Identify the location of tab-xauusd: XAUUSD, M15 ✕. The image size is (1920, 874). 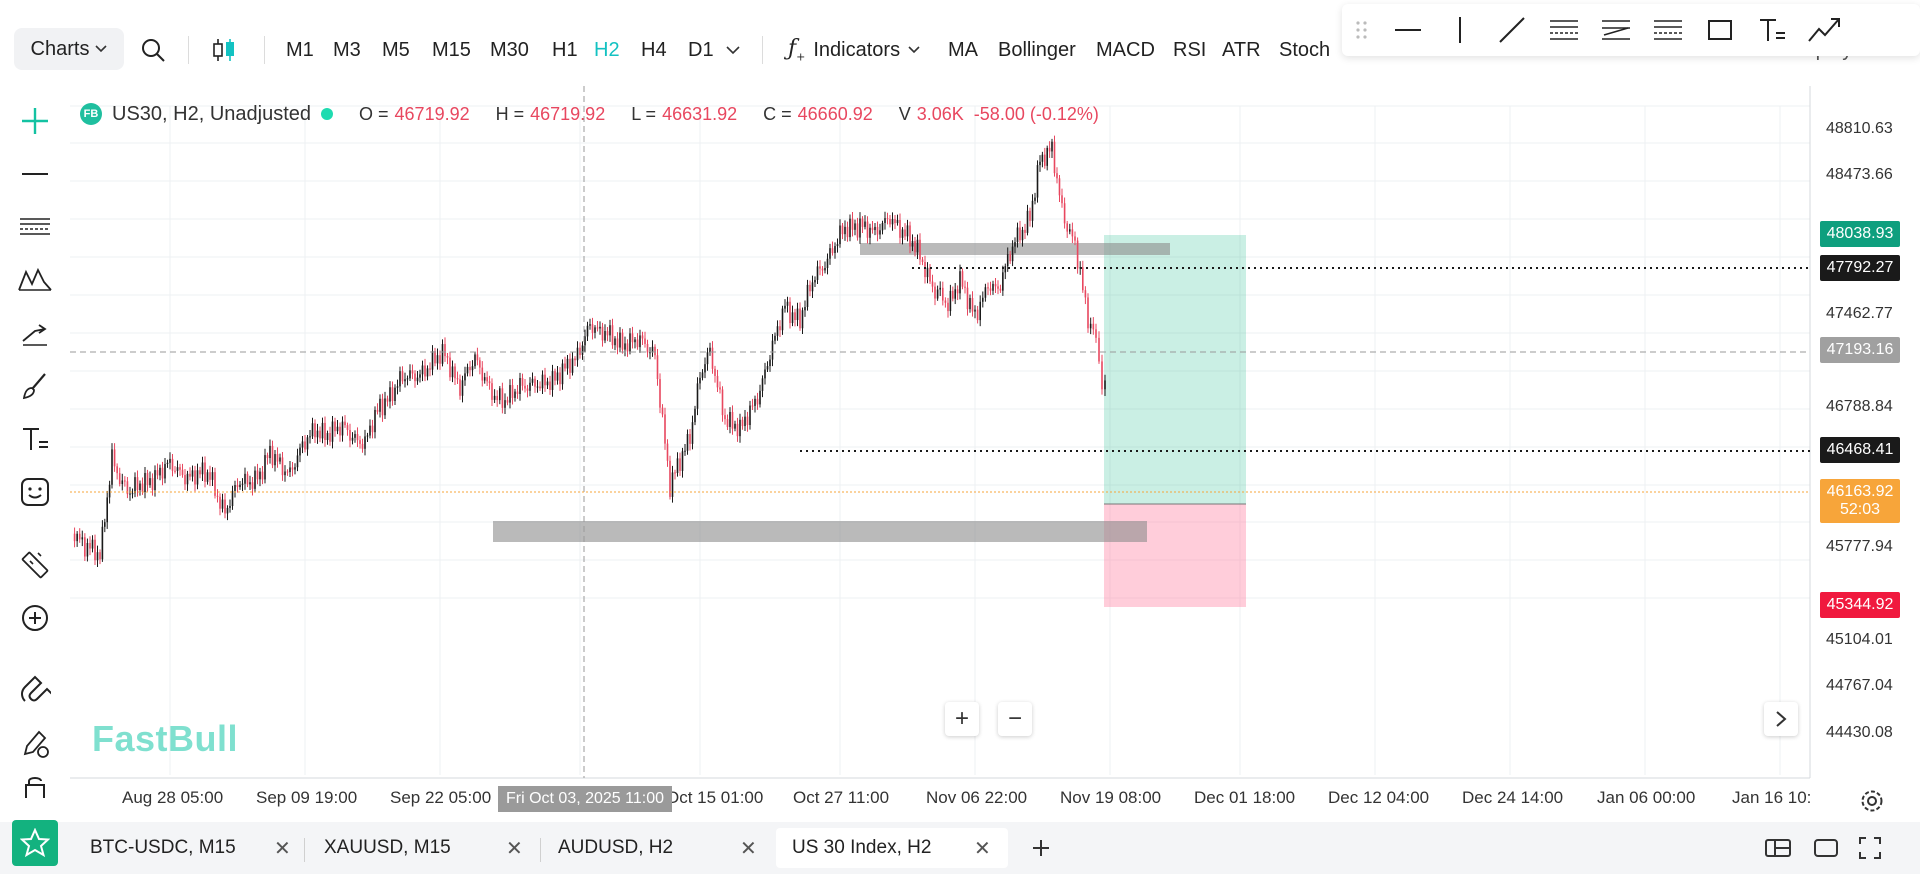
(422, 848).